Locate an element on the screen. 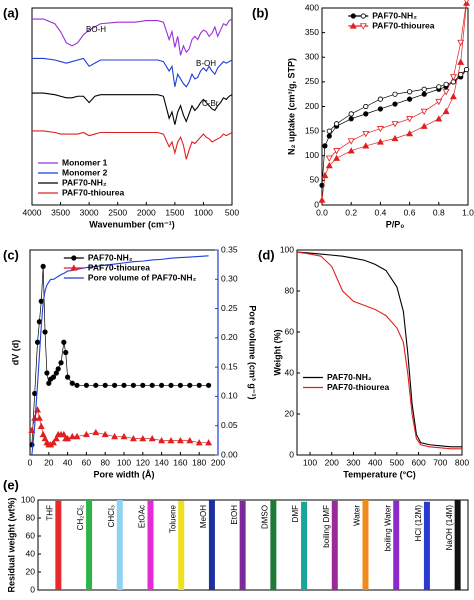  y-tick-label: 100 is located at coordinates (287, 249).